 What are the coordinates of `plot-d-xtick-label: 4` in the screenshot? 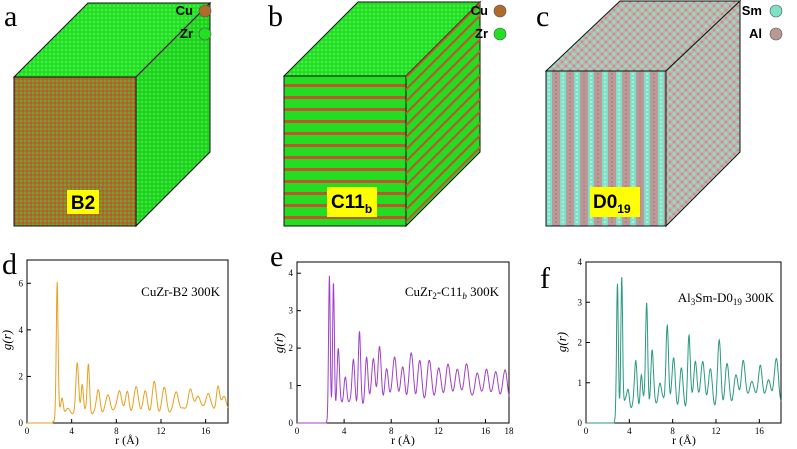 It's located at (71, 431).